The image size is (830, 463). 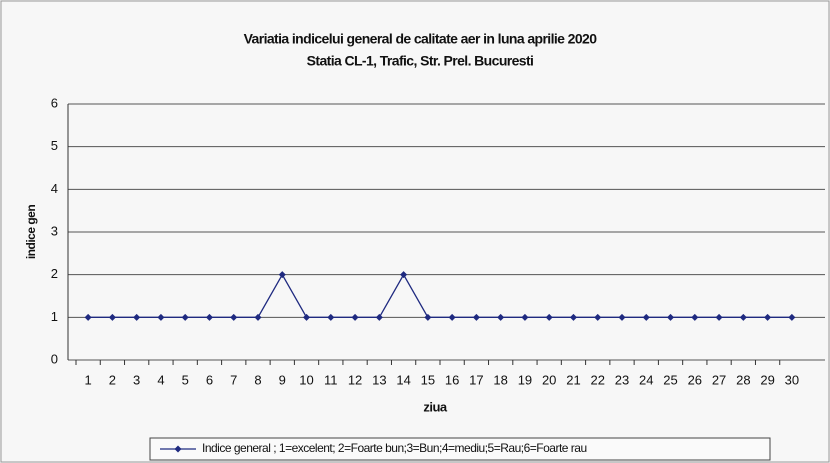 What do you see at coordinates (233, 379) in the screenshot?
I see `x-tick-label: 7` at bounding box center [233, 379].